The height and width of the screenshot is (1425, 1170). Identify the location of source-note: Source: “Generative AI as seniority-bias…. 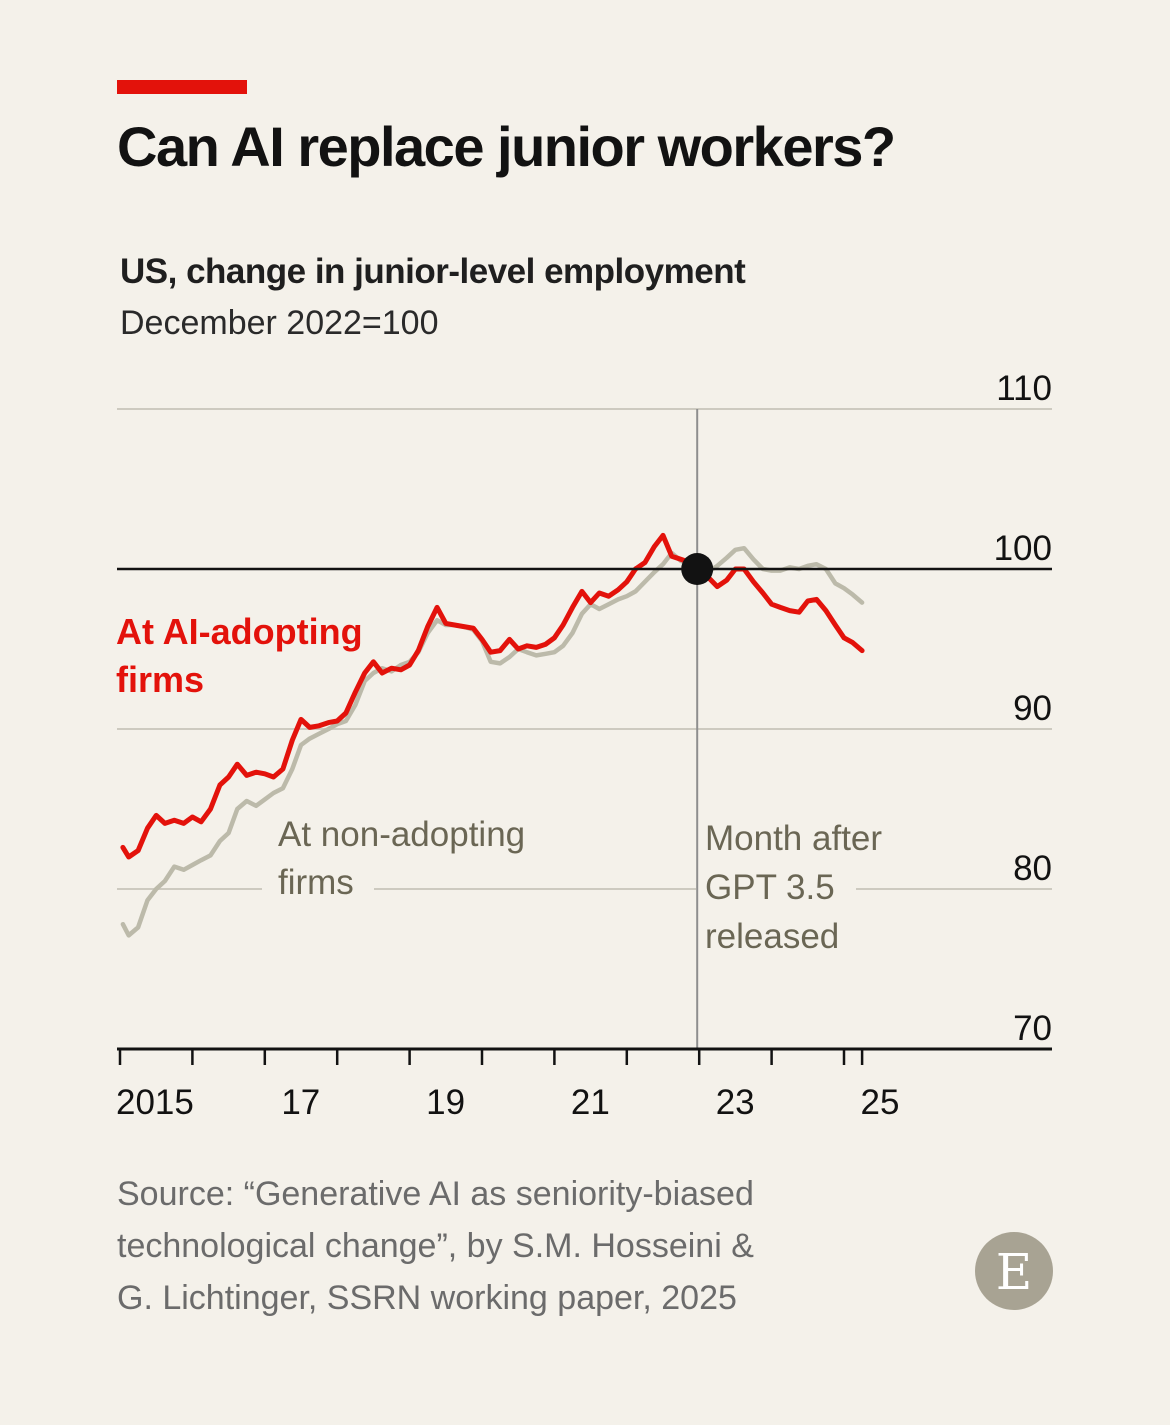
(497, 1246).